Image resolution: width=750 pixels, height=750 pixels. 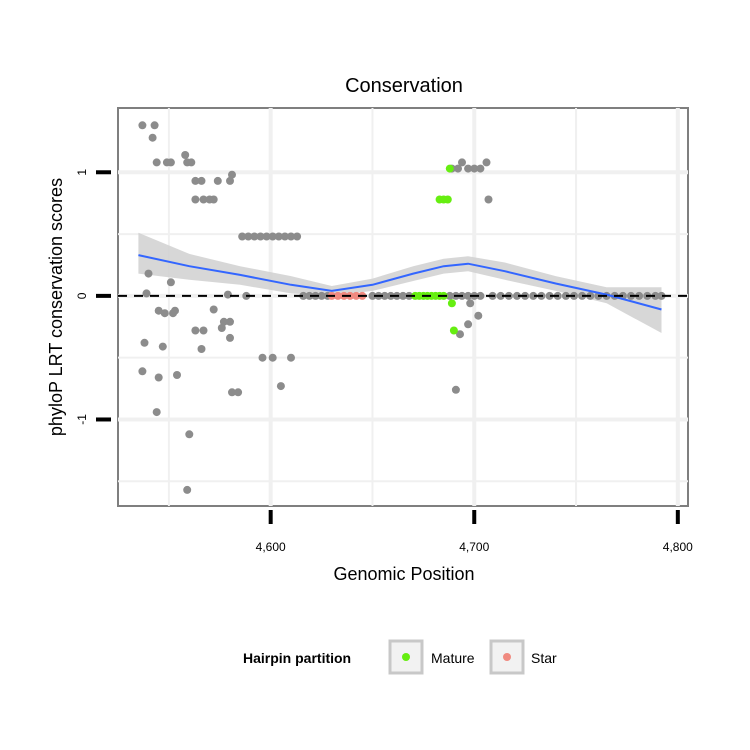 What do you see at coordinates (297, 658) in the screenshot?
I see `legend-title: Hairpin partition` at bounding box center [297, 658].